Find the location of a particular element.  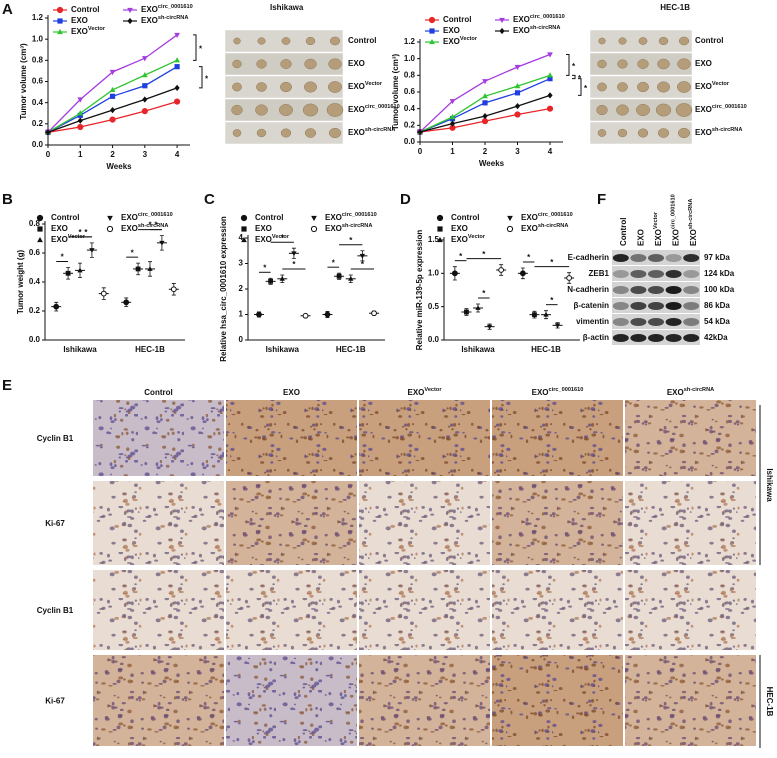

cell-line-label: Ishikawa is located at coordinates (769, 485).